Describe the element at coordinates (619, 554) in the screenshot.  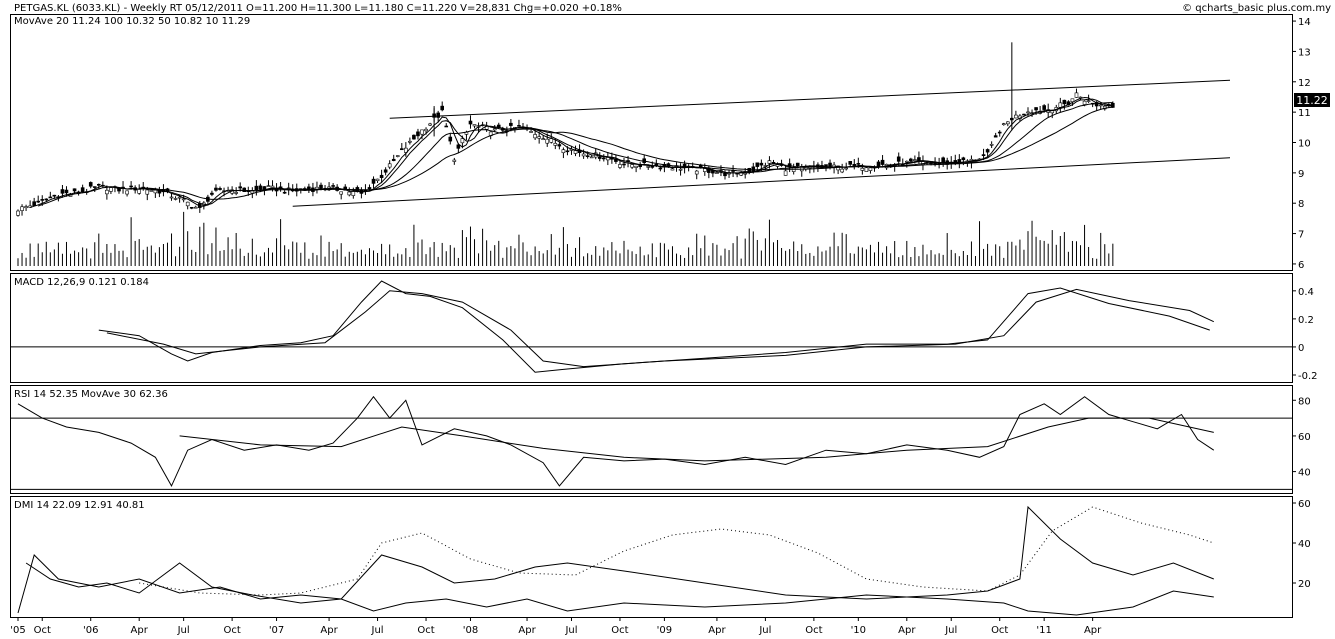
I see `dmi-line` at that location.